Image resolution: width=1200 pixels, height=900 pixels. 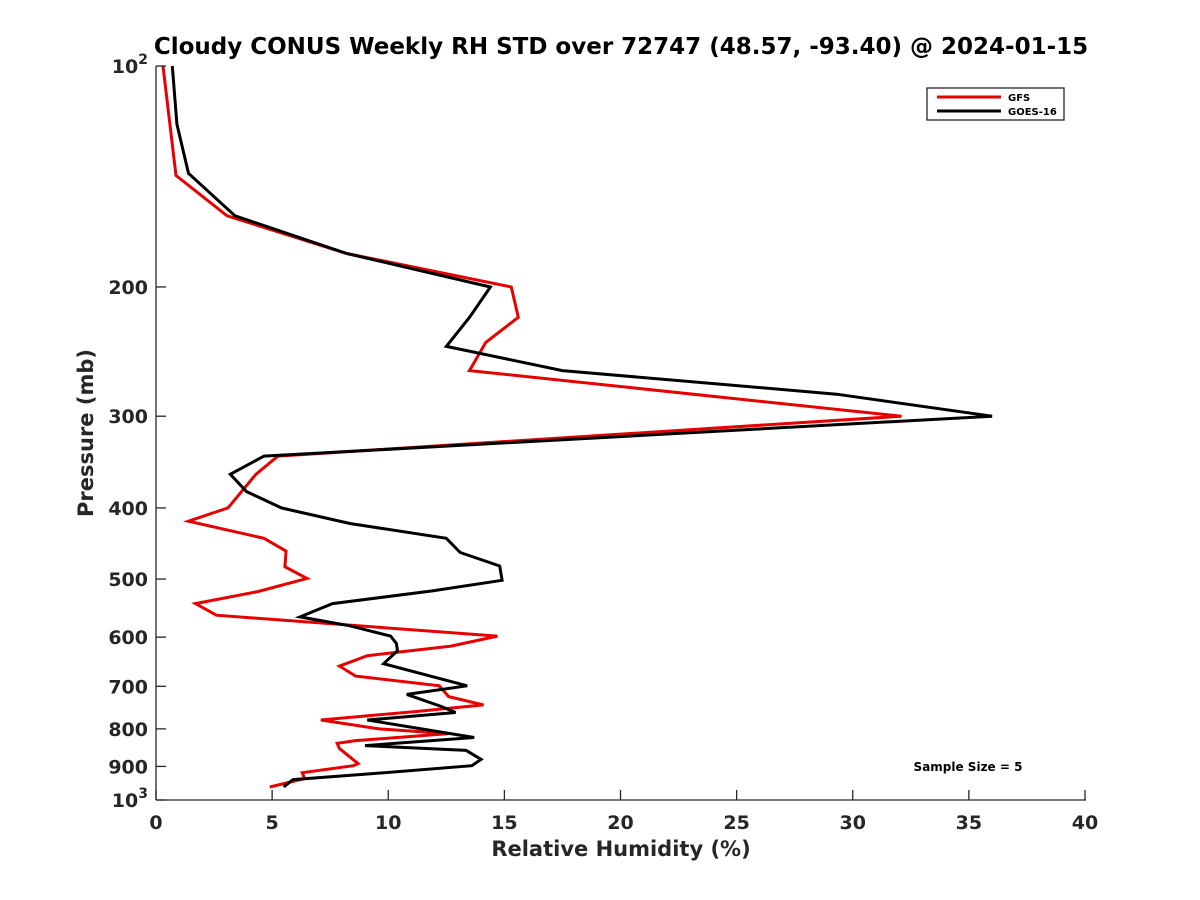 I want to click on legend-label-goes16: GOES-16, so click(x=1032, y=112).